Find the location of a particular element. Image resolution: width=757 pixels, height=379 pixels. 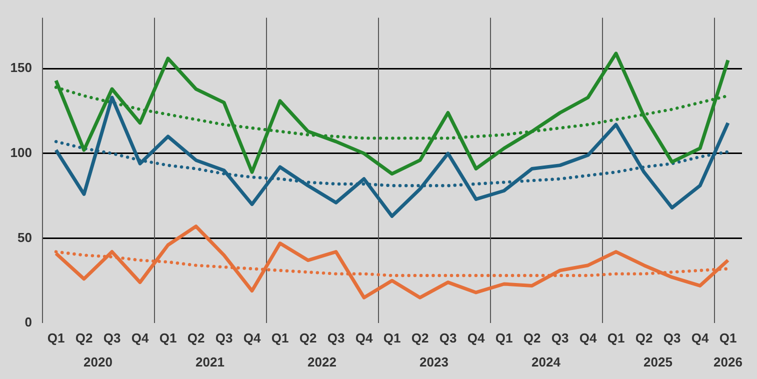

text: 2020 is located at coordinates (98, 362).